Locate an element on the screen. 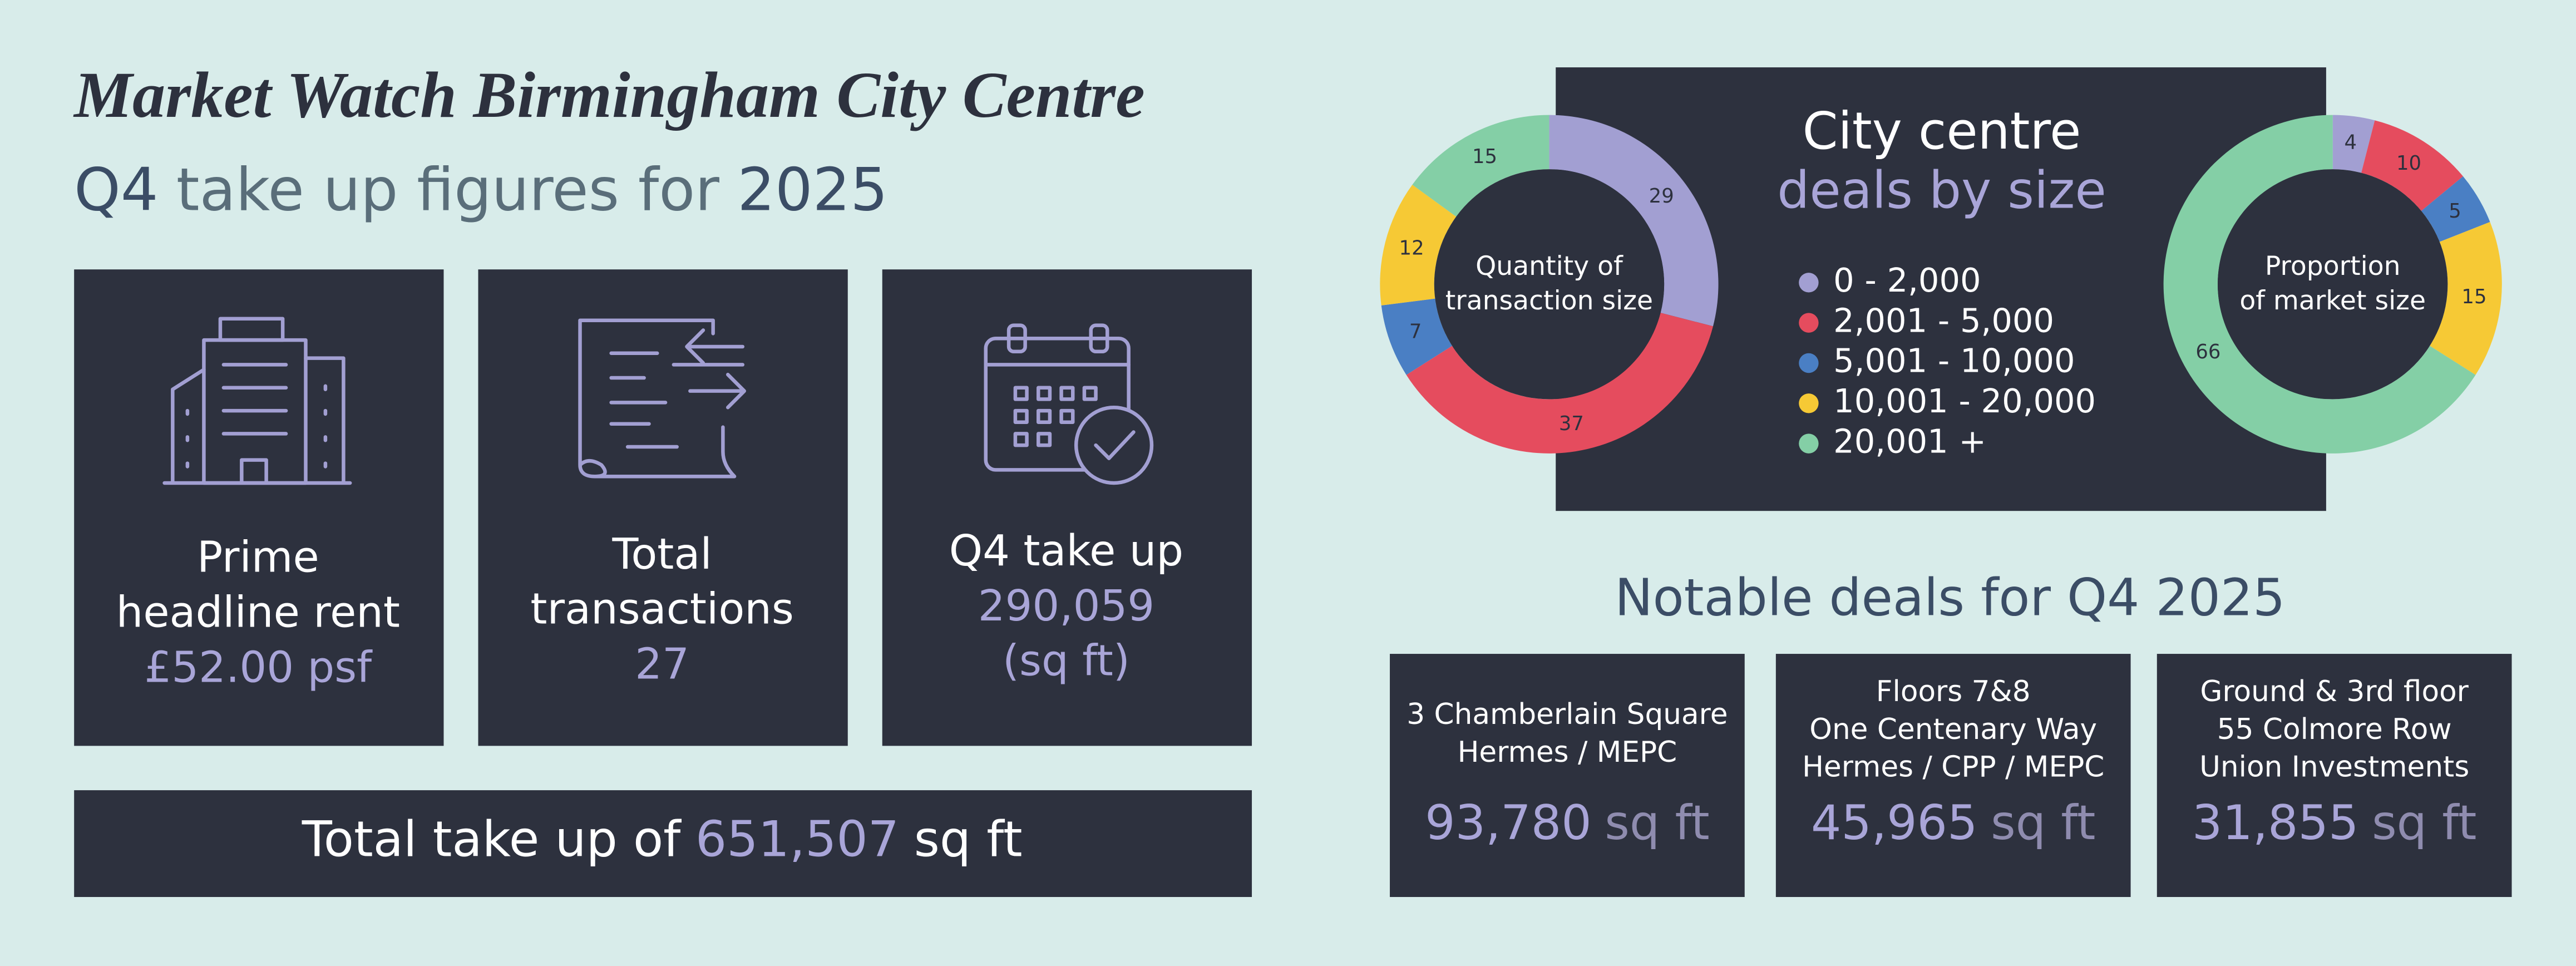  subtitle: Q4 take up figures for 2025 is located at coordinates (481, 190).